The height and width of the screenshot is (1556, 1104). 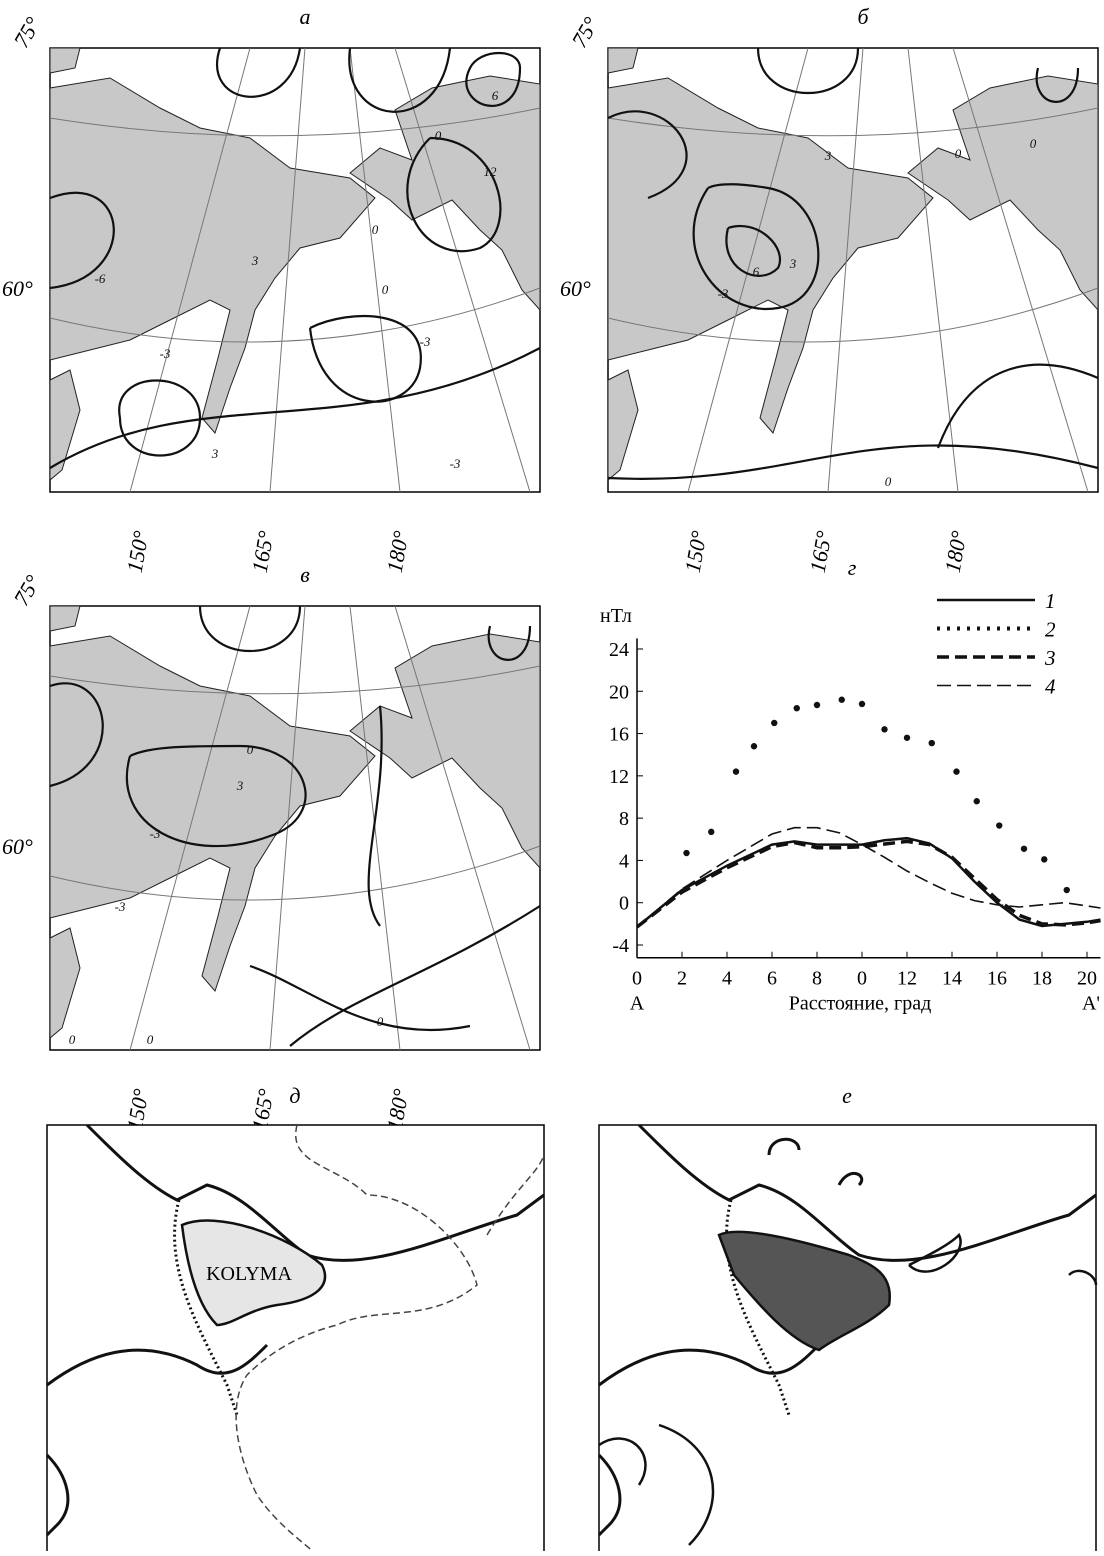 What do you see at coordinates (619, 735) in the screenshot?
I see `y-tick-label: 16` at bounding box center [619, 735].